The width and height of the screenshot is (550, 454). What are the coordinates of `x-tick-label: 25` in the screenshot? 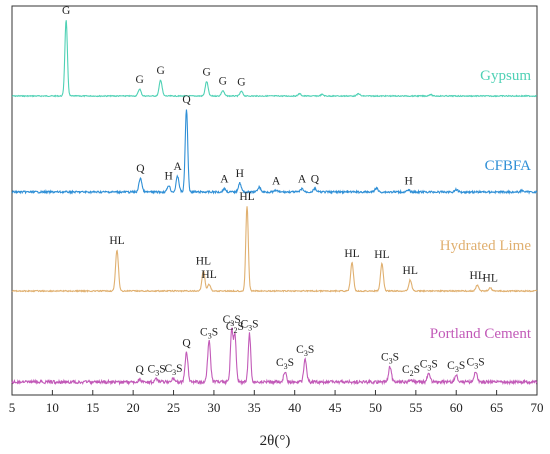 It's located at (173, 407).